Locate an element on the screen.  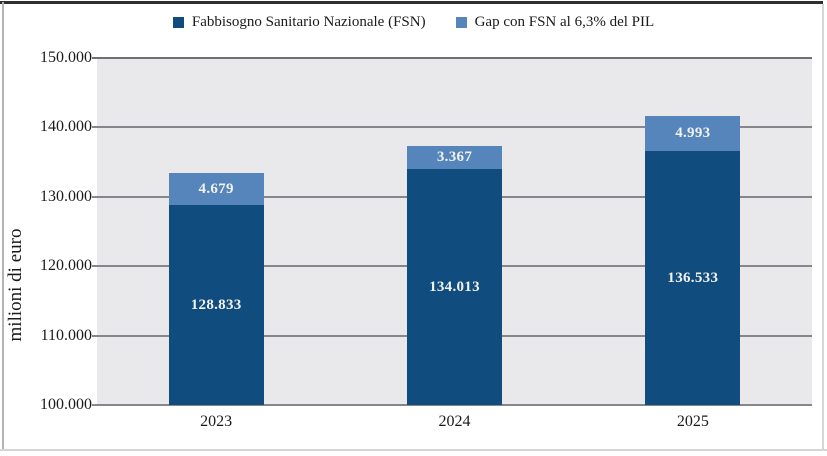
y-tick-label: 110.000 is located at coordinates (66, 335).